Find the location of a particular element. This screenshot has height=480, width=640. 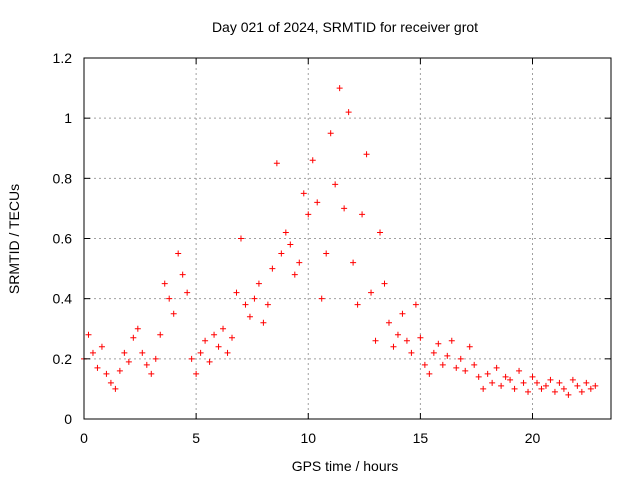

y-tick-label: 0.4 is located at coordinates (63, 299).